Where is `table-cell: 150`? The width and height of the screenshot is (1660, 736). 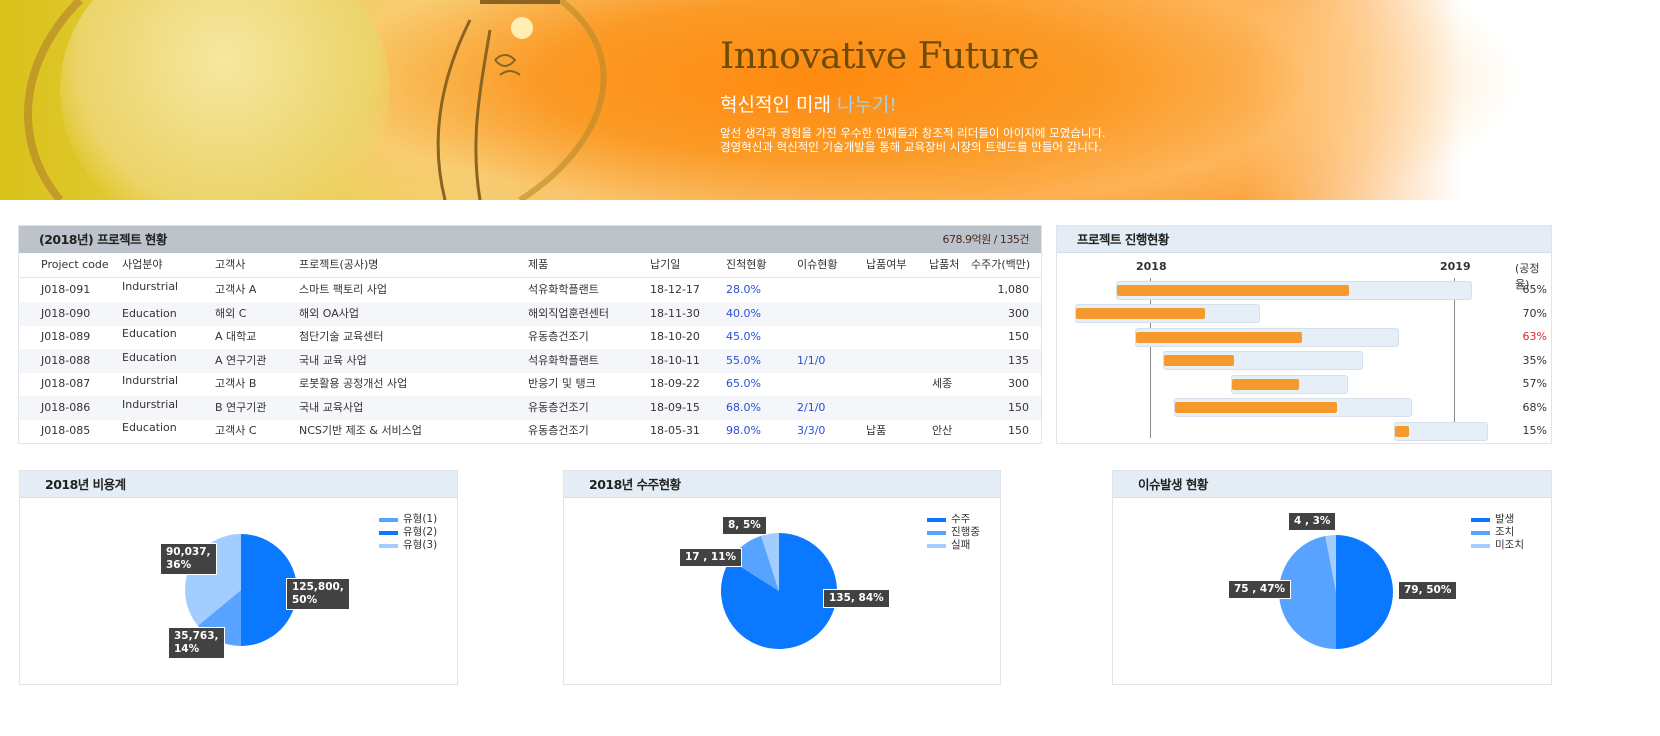
table-cell: 150 is located at coordinates (1018, 336).